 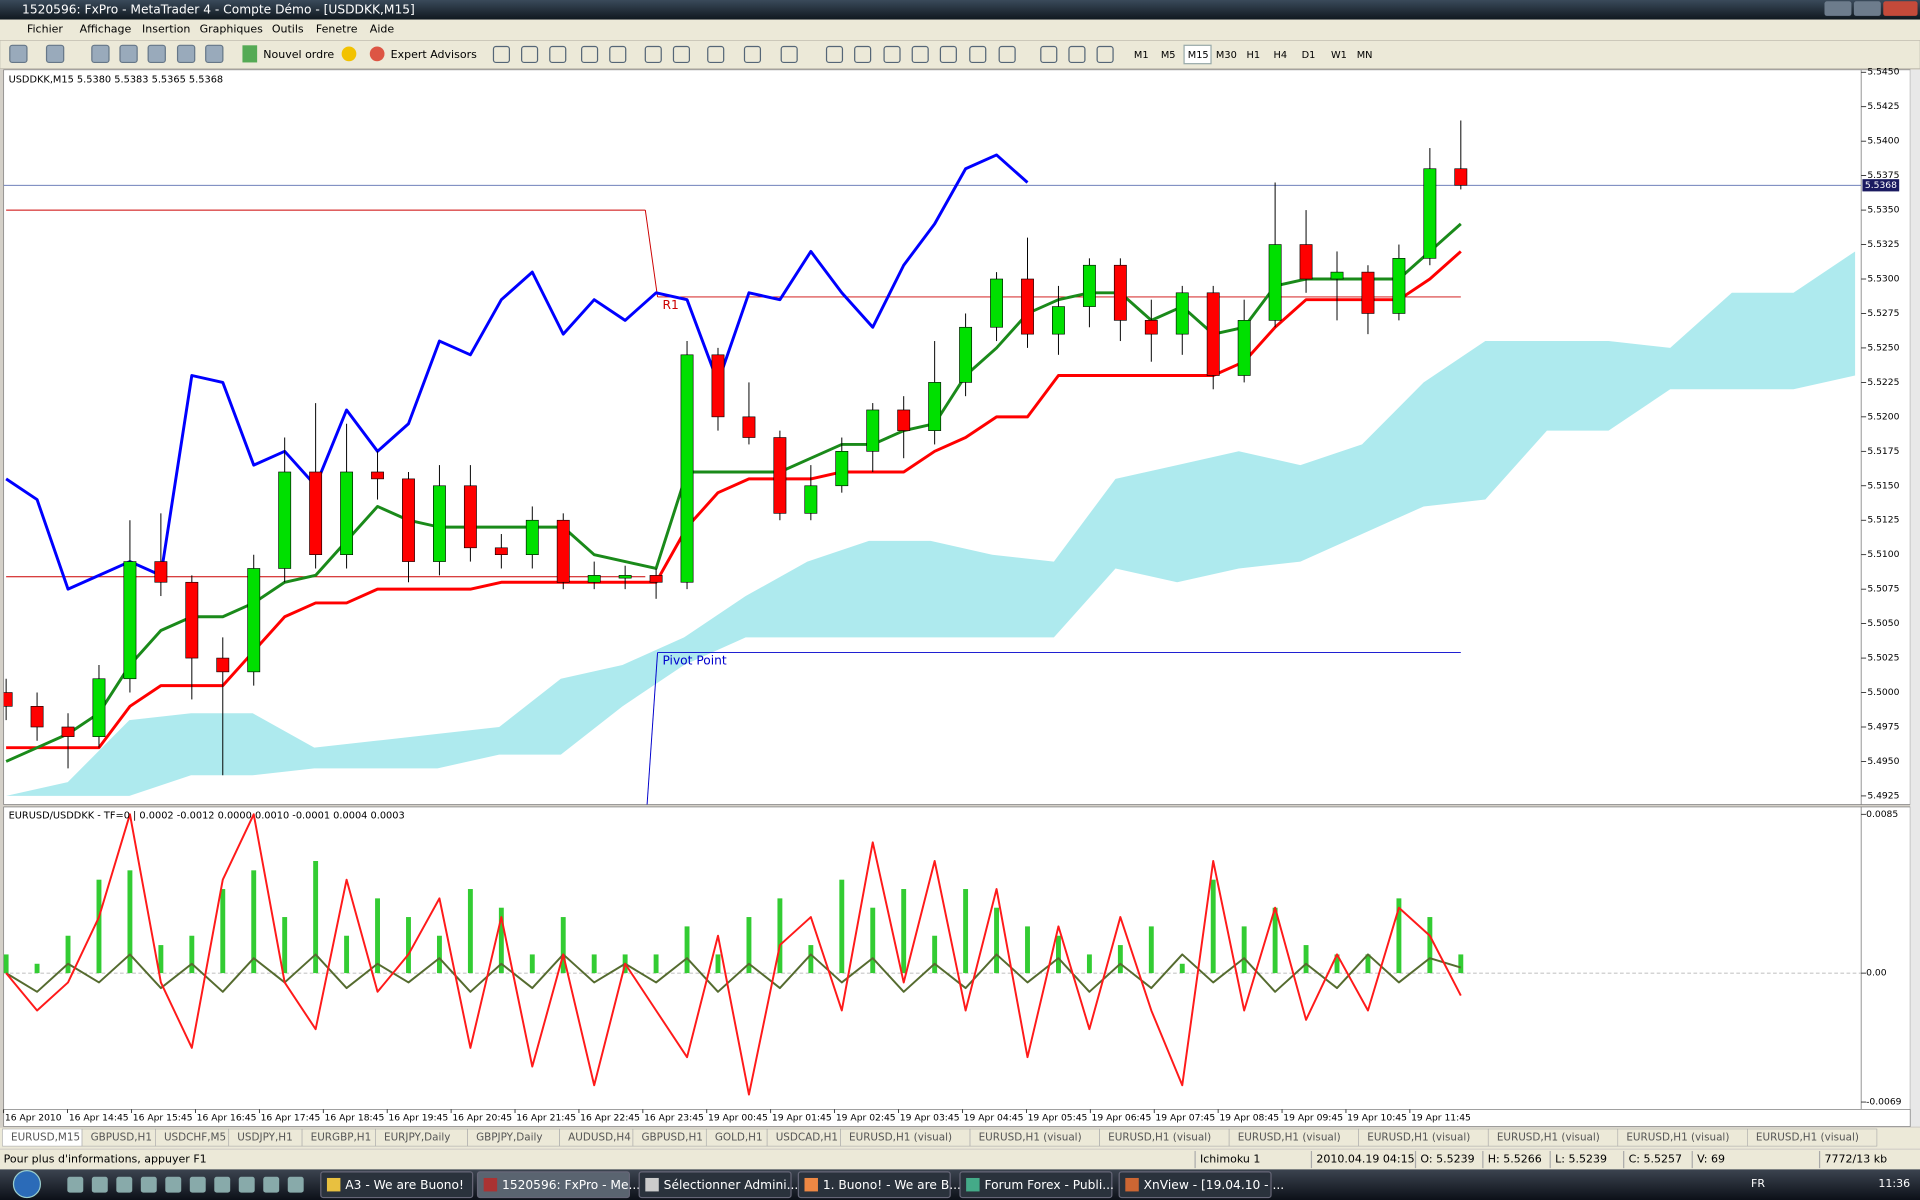 What do you see at coordinates (509, 1138) in the screenshot?
I see `tab-label: GBPJPY,Daily` at bounding box center [509, 1138].